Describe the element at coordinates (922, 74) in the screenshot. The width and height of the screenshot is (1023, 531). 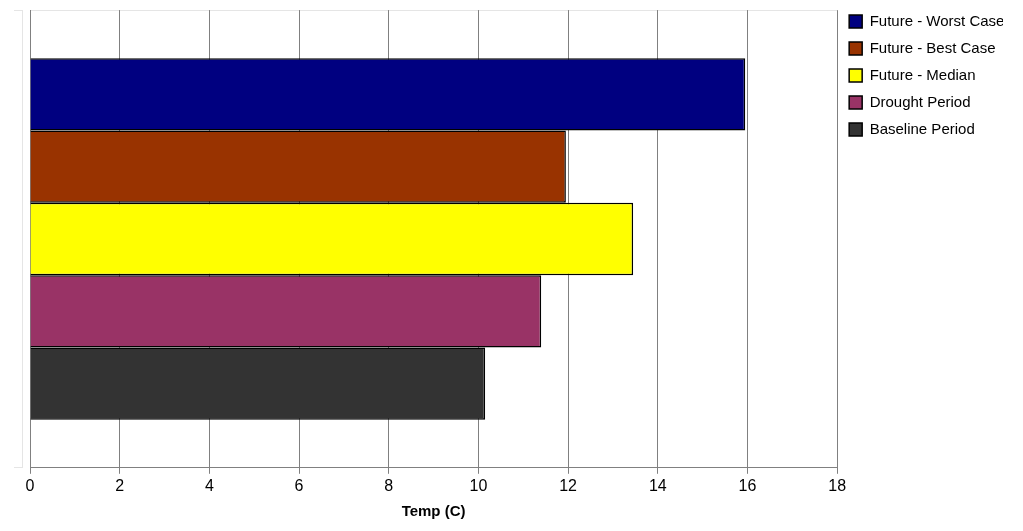
I see `legend-label: Future - Median` at that location.